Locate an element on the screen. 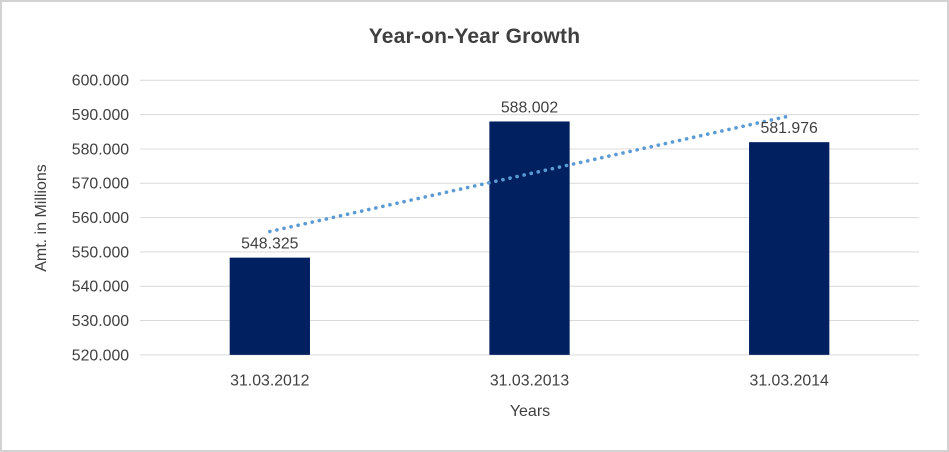 The image size is (949, 452). x-tick-label: 31.03.2013 is located at coordinates (529, 381).